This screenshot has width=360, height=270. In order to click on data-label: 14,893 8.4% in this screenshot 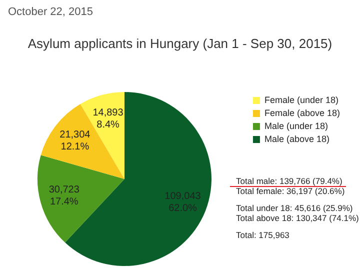, I will do `click(108, 118)`.